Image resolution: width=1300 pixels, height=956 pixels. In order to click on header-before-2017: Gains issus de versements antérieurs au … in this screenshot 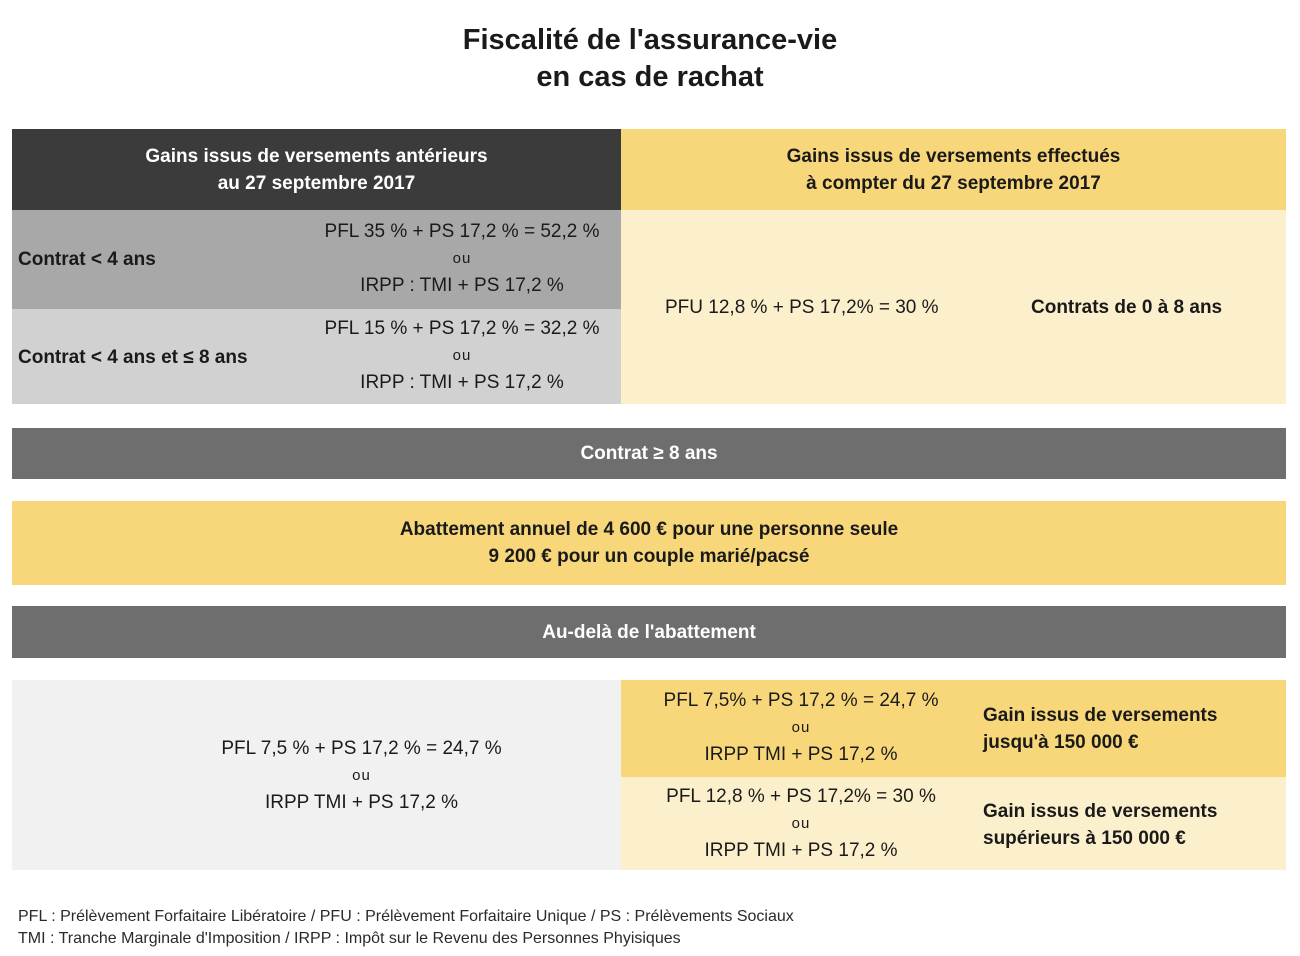, I will do `click(316, 169)`.